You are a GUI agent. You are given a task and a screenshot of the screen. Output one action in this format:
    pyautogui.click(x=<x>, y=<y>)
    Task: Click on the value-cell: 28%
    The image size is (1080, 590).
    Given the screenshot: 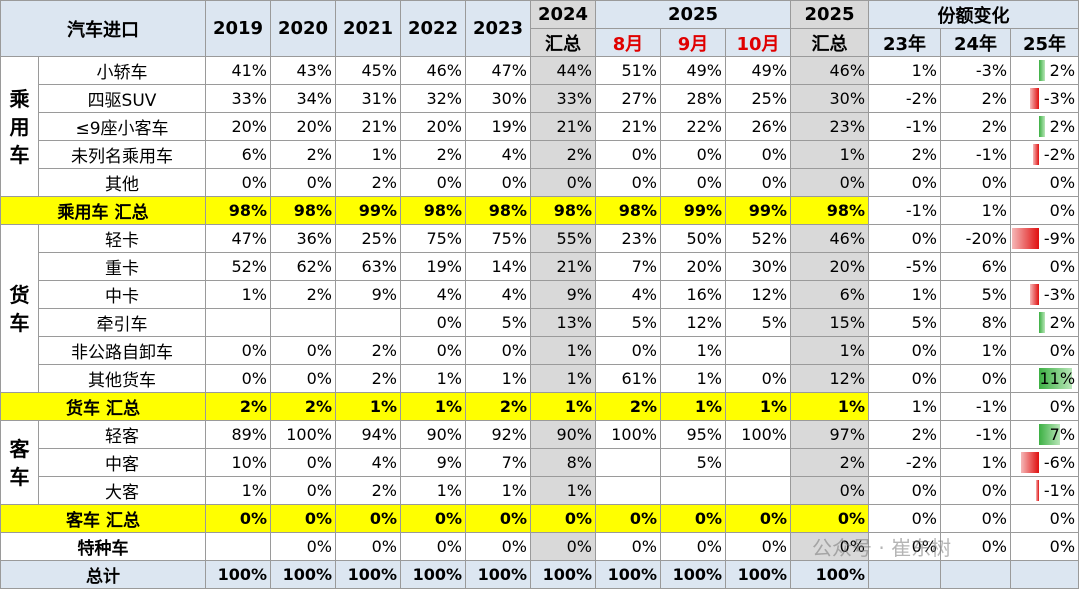 What is the action you would take?
    pyautogui.click(x=693, y=98)
    